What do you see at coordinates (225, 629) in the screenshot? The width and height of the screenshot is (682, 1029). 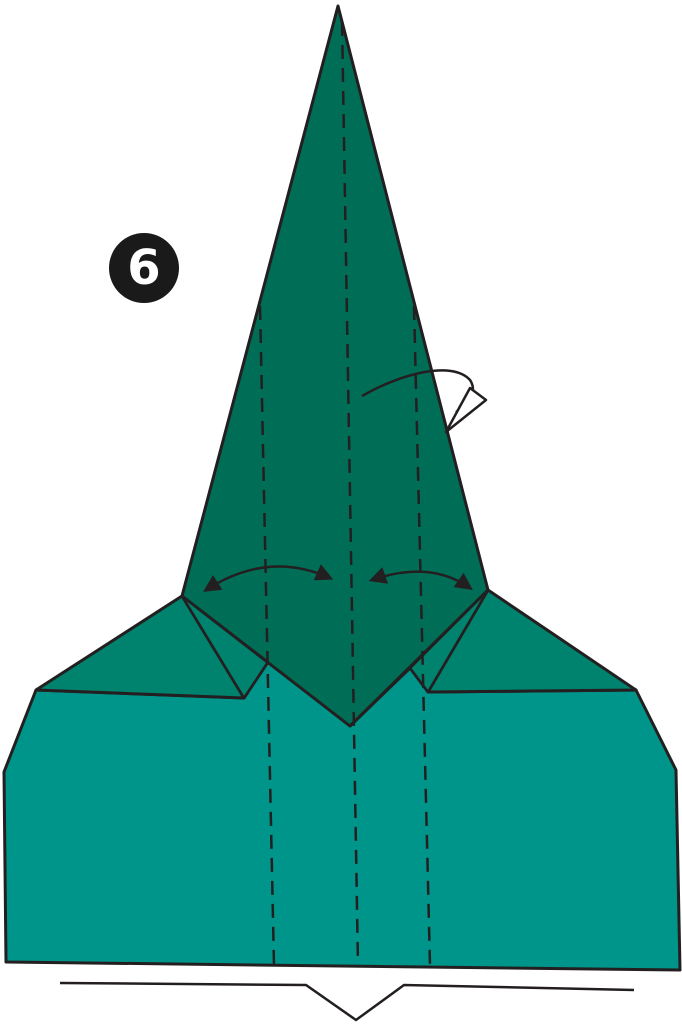 I see `left-shoulder-crease` at bounding box center [225, 629].